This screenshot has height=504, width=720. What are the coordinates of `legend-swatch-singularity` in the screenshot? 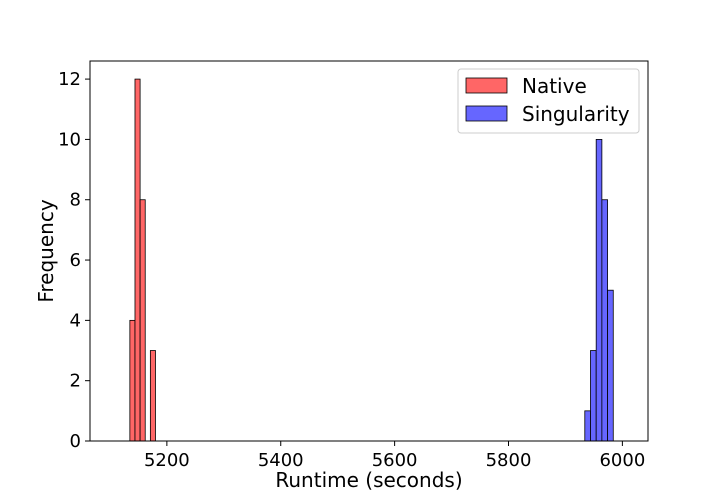 It's located at (486, 113).